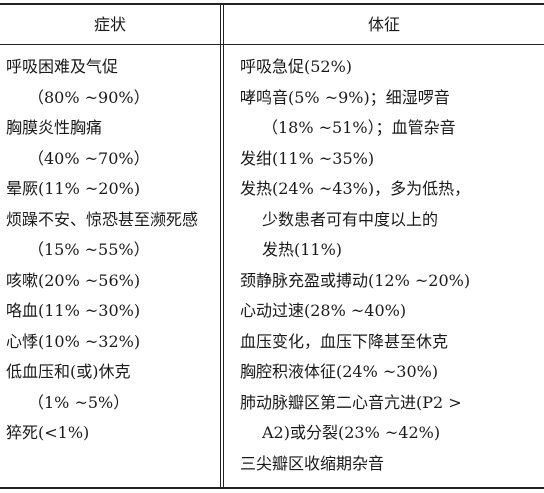 The height and width of the screenshot is (493, 544). What do you see at coordinates (355, 280) in the screenshot?
I see `sign-line: 颈静脉充盈或搏动(12% ~20%)` at bounding box center [355, 280].